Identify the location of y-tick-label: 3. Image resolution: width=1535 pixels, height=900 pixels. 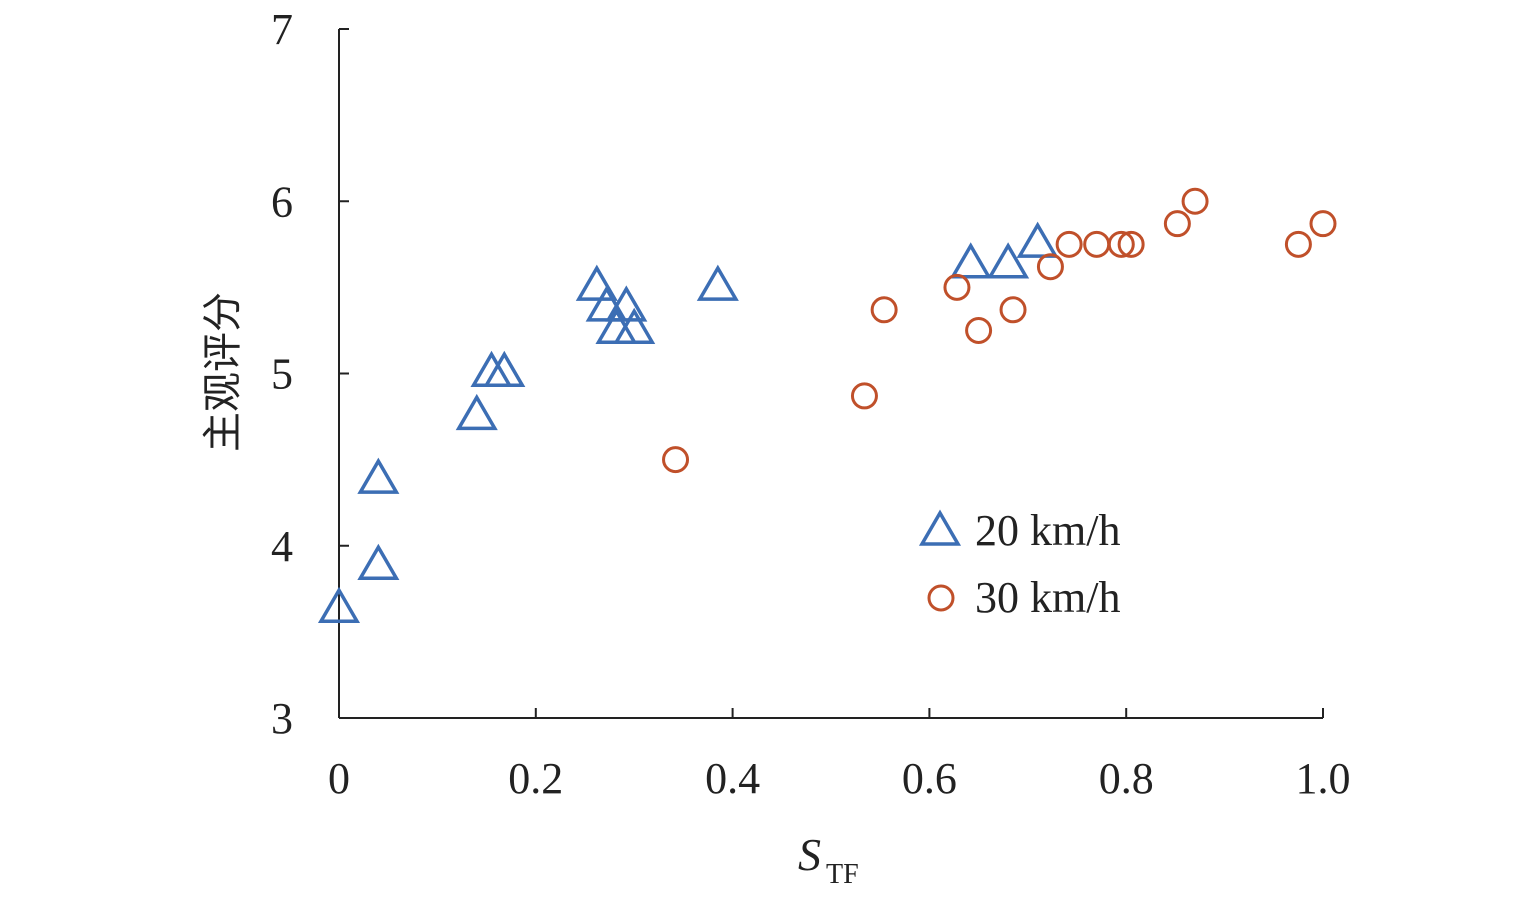
(282, 718).